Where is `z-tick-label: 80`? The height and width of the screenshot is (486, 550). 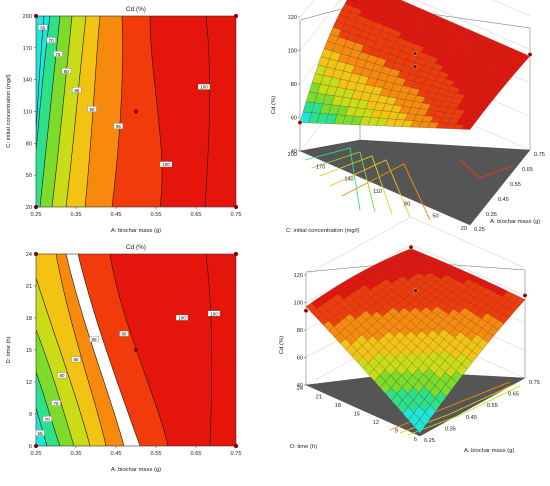
z-tick-label: 80 is located at coordinates (300, 331).